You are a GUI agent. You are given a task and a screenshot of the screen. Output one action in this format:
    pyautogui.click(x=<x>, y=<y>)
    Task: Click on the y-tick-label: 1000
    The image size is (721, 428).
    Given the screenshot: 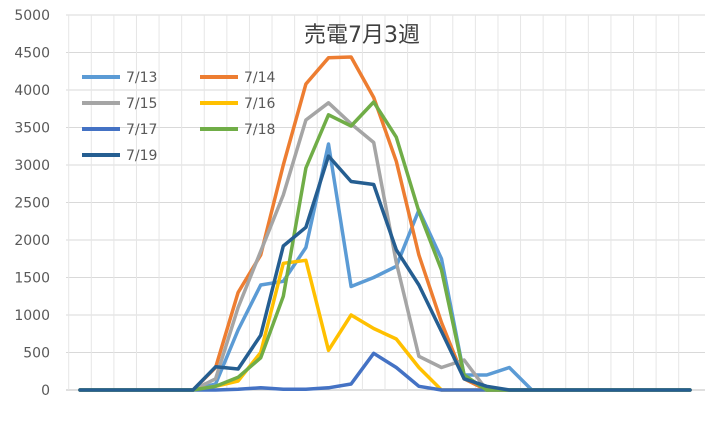 What is the action you would take?
    pyautogui.click(x=32, y=316)
    